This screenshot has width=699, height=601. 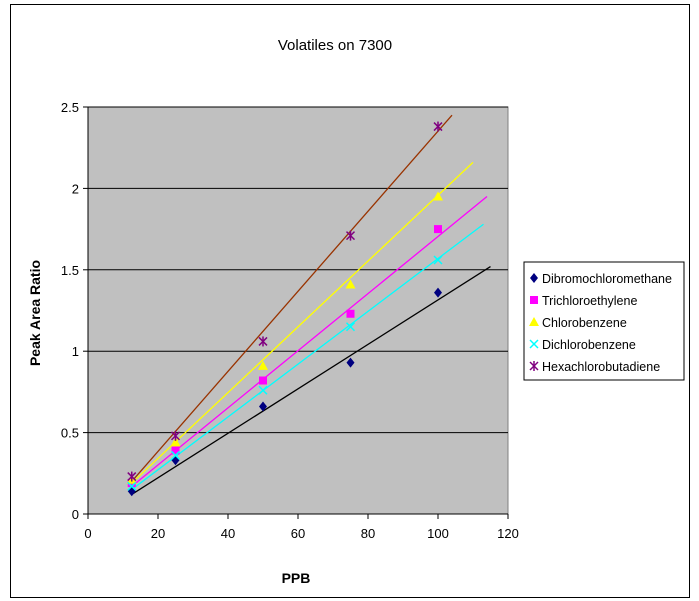 I want to click on legend-label-3: Dichlorobenzene, so click(x=589, y=345).